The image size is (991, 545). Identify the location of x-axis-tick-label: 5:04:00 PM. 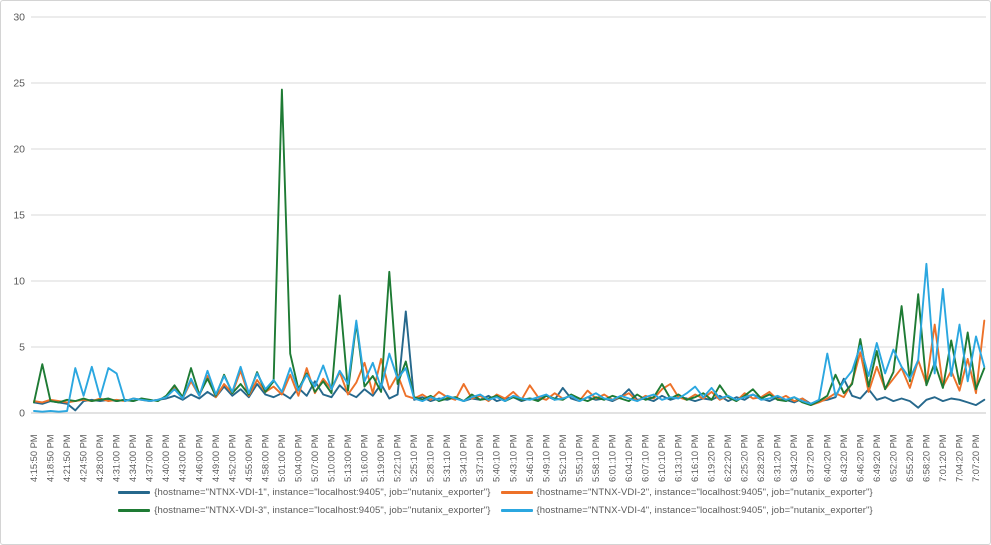
(298, 458).